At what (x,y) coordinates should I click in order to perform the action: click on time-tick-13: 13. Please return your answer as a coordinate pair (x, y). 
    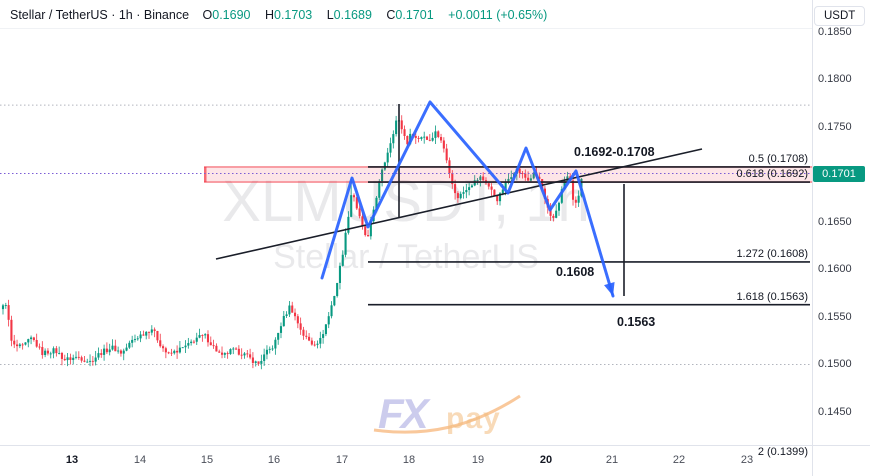
    Looking at the image, I should click on (72, 460).